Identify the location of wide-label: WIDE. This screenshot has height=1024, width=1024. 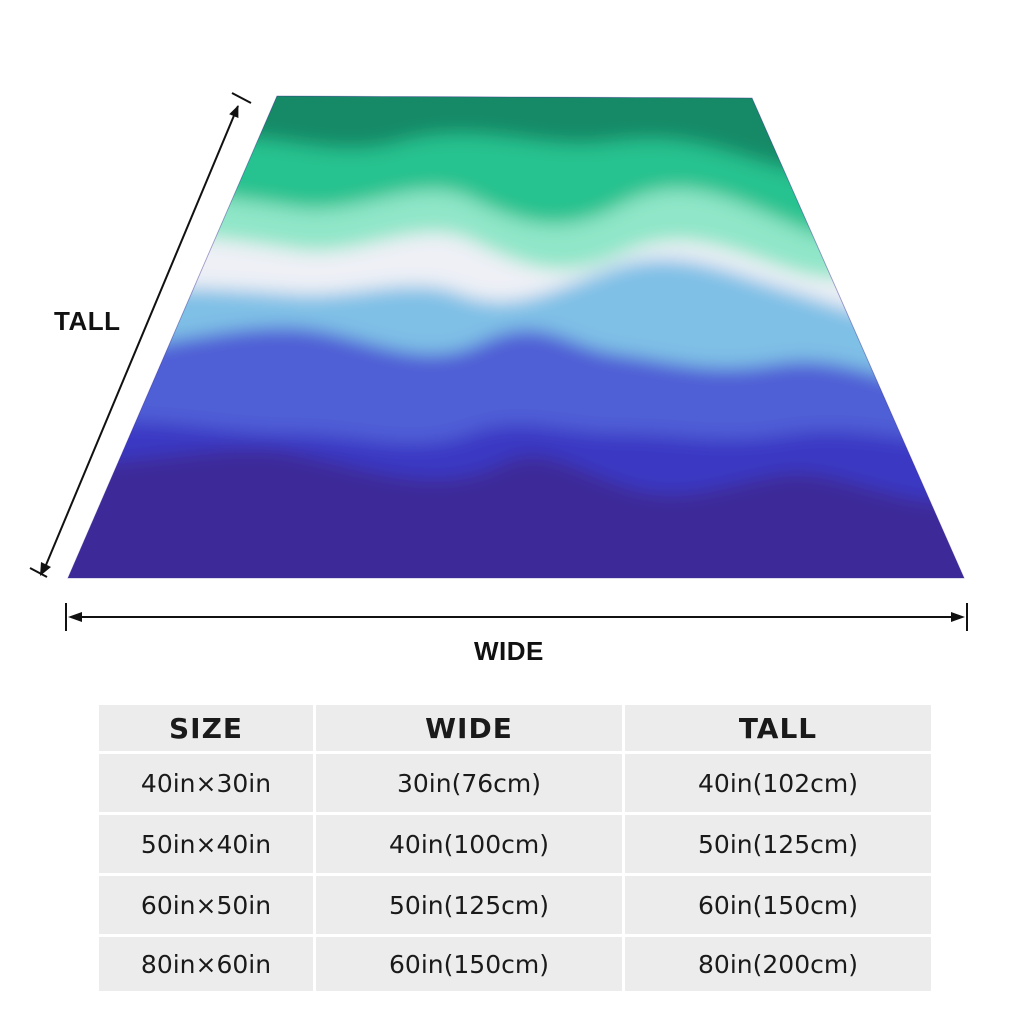
(509, 651).